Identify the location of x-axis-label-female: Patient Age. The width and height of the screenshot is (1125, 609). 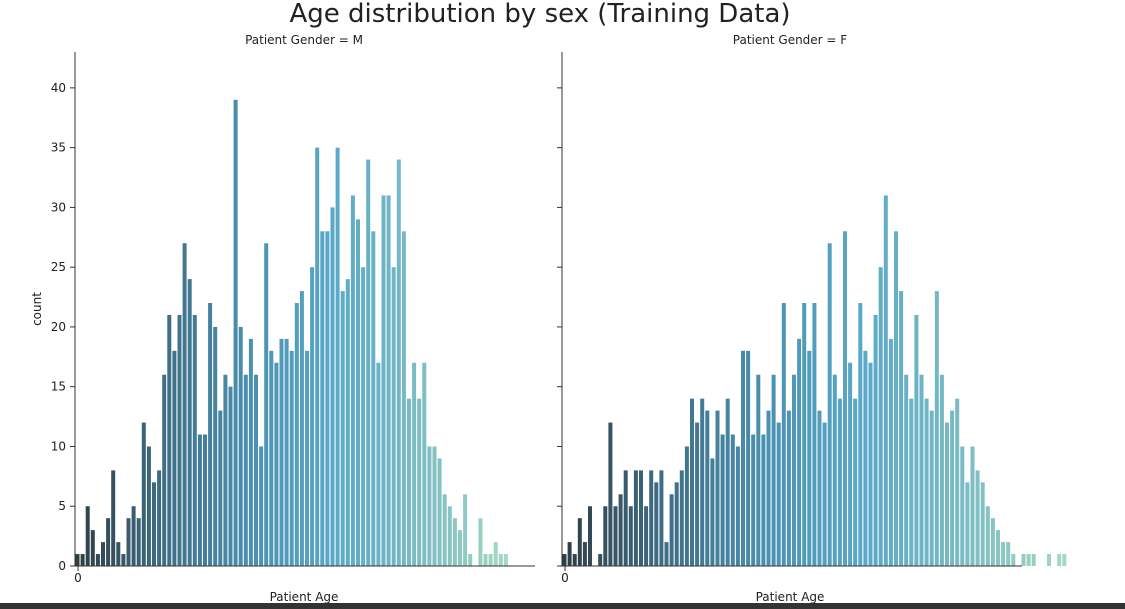
(790, 597).